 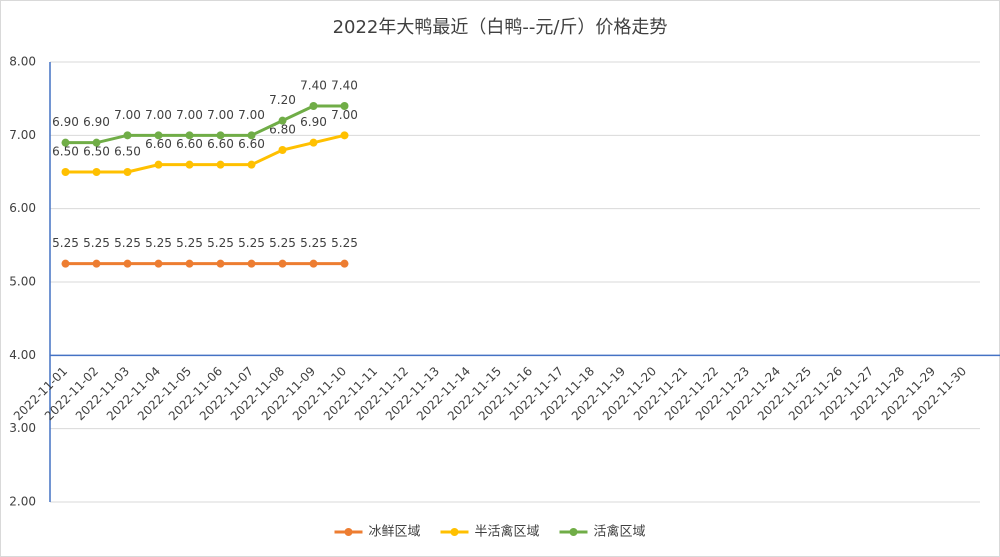 What do you see at coordinates (507, 532) in the screenshot?
I see `legend-label: 半活禽区域` at bounding box center [507, 532].